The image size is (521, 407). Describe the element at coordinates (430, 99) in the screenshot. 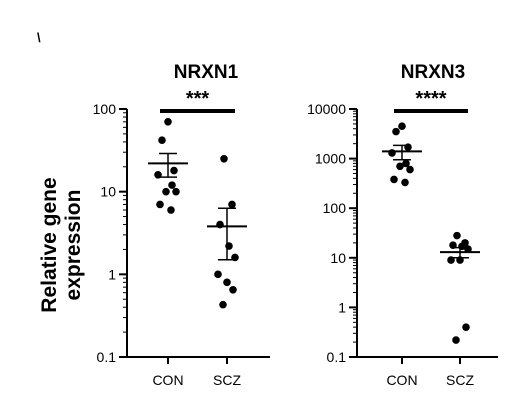

I see `significance-label: ****` at that location.